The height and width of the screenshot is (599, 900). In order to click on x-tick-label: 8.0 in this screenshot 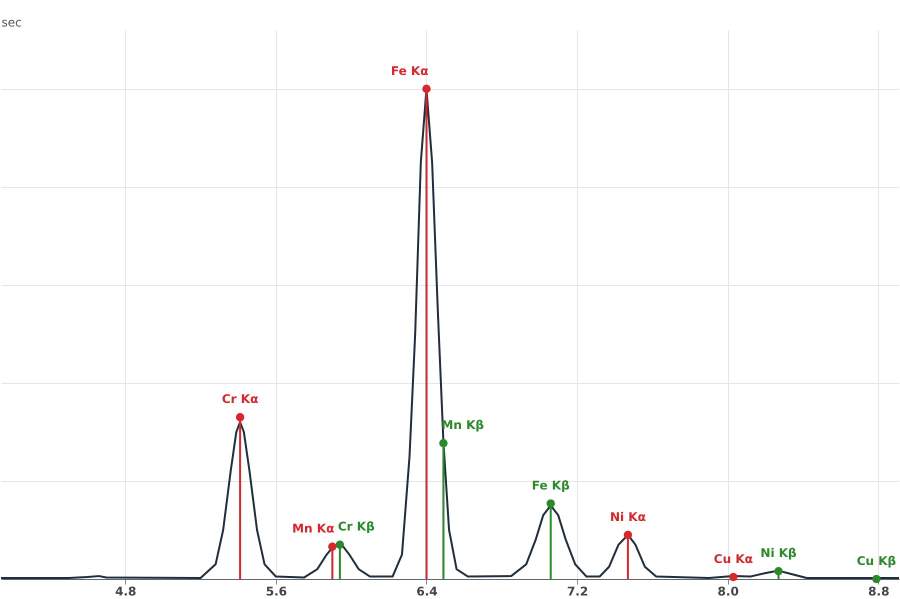, I will do `click(728, 591)`.